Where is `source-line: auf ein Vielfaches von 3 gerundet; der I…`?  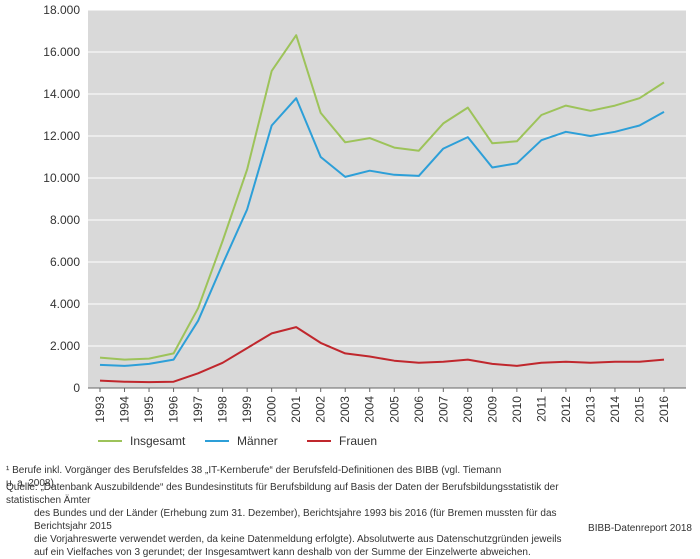 source-line: auf ein Vielfaches von 3 gerundet; der I… is located at coordinates (282, 552).